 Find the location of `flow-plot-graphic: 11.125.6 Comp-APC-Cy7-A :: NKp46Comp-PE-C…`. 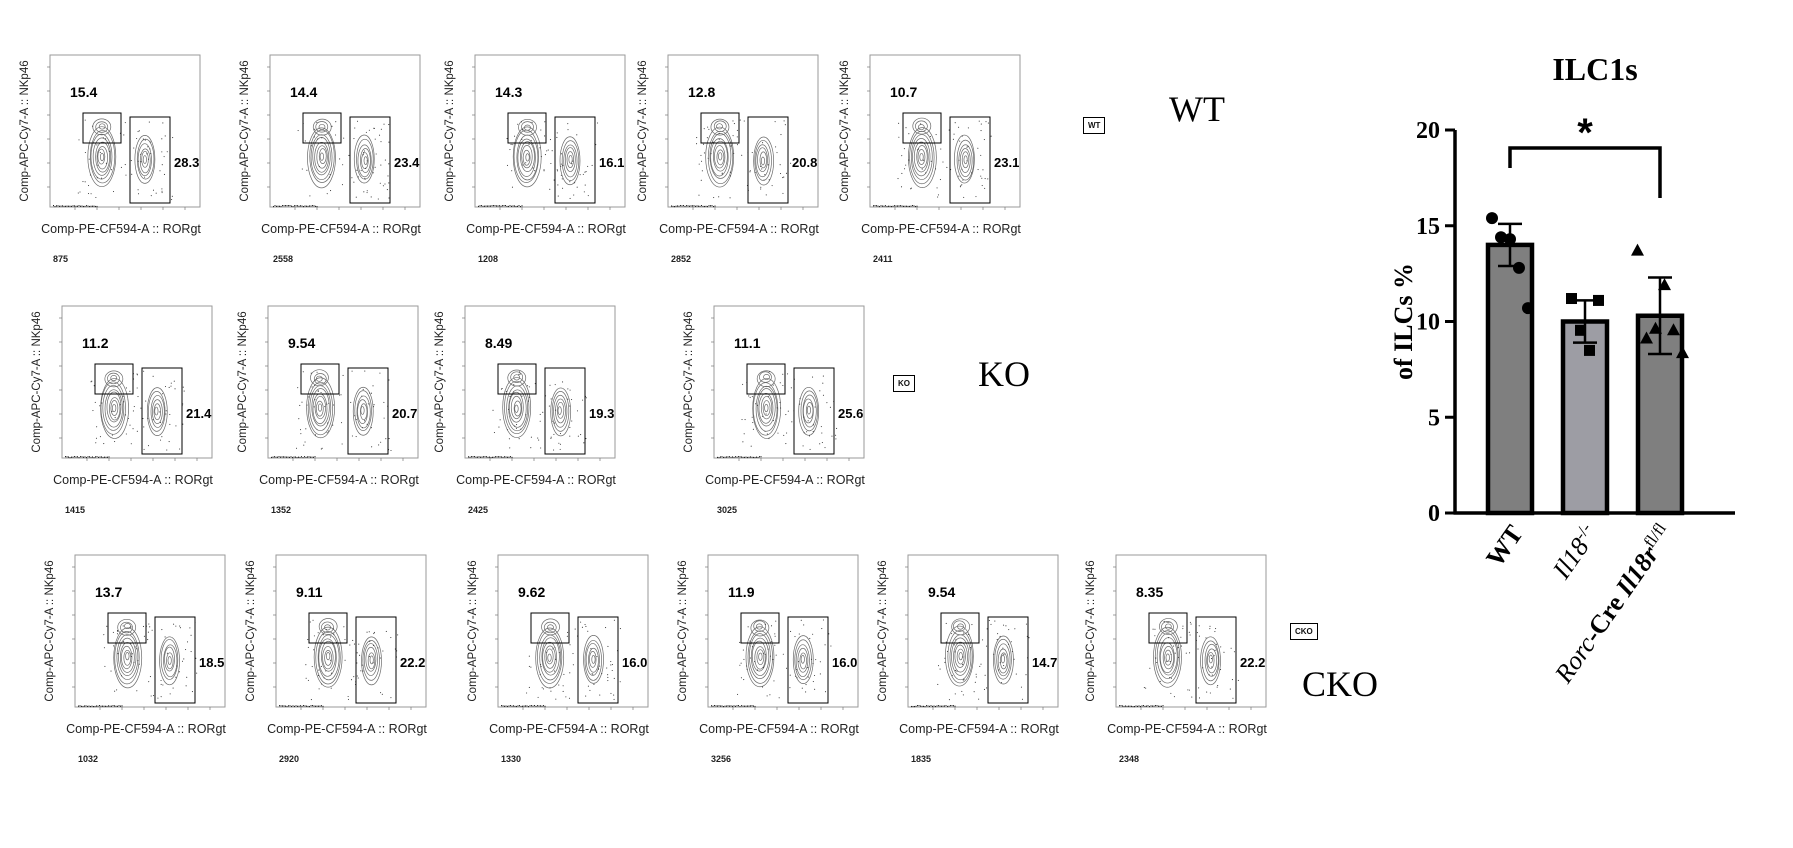

flow-plot-graphic: 11.125.6 Comp-APC-Cy7-A :: NKp46Comp-PE-C… is located at coordinates (774, 410).